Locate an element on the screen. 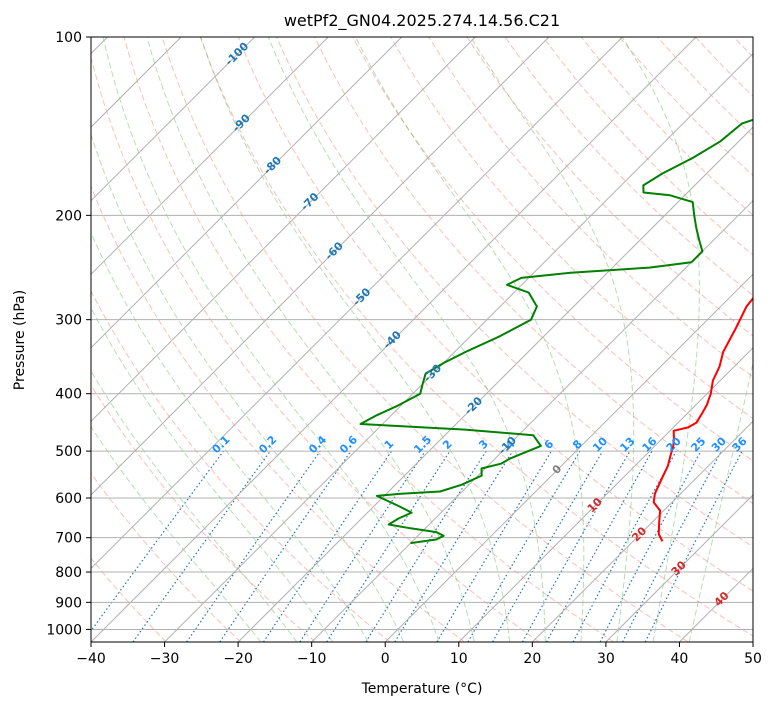 The image size is (775, 708). x-tick-label: 10 is located at coordinates (459, 659).